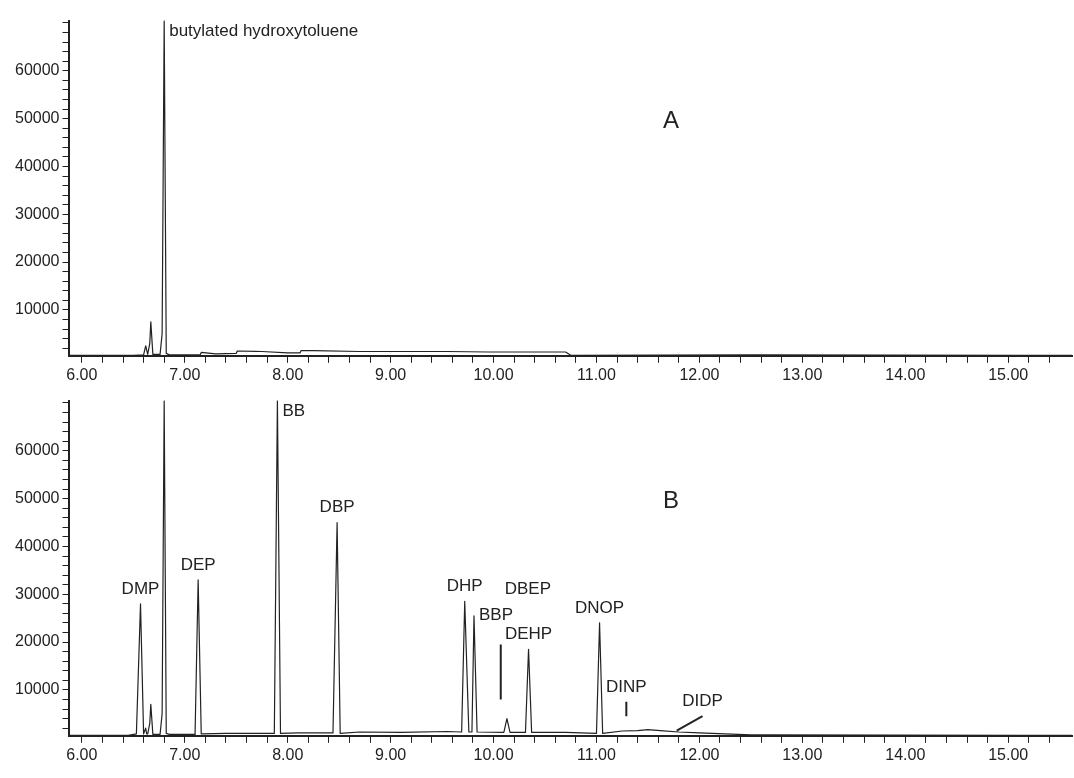  I want to click on annotation: DBEP, so click(528, 589).